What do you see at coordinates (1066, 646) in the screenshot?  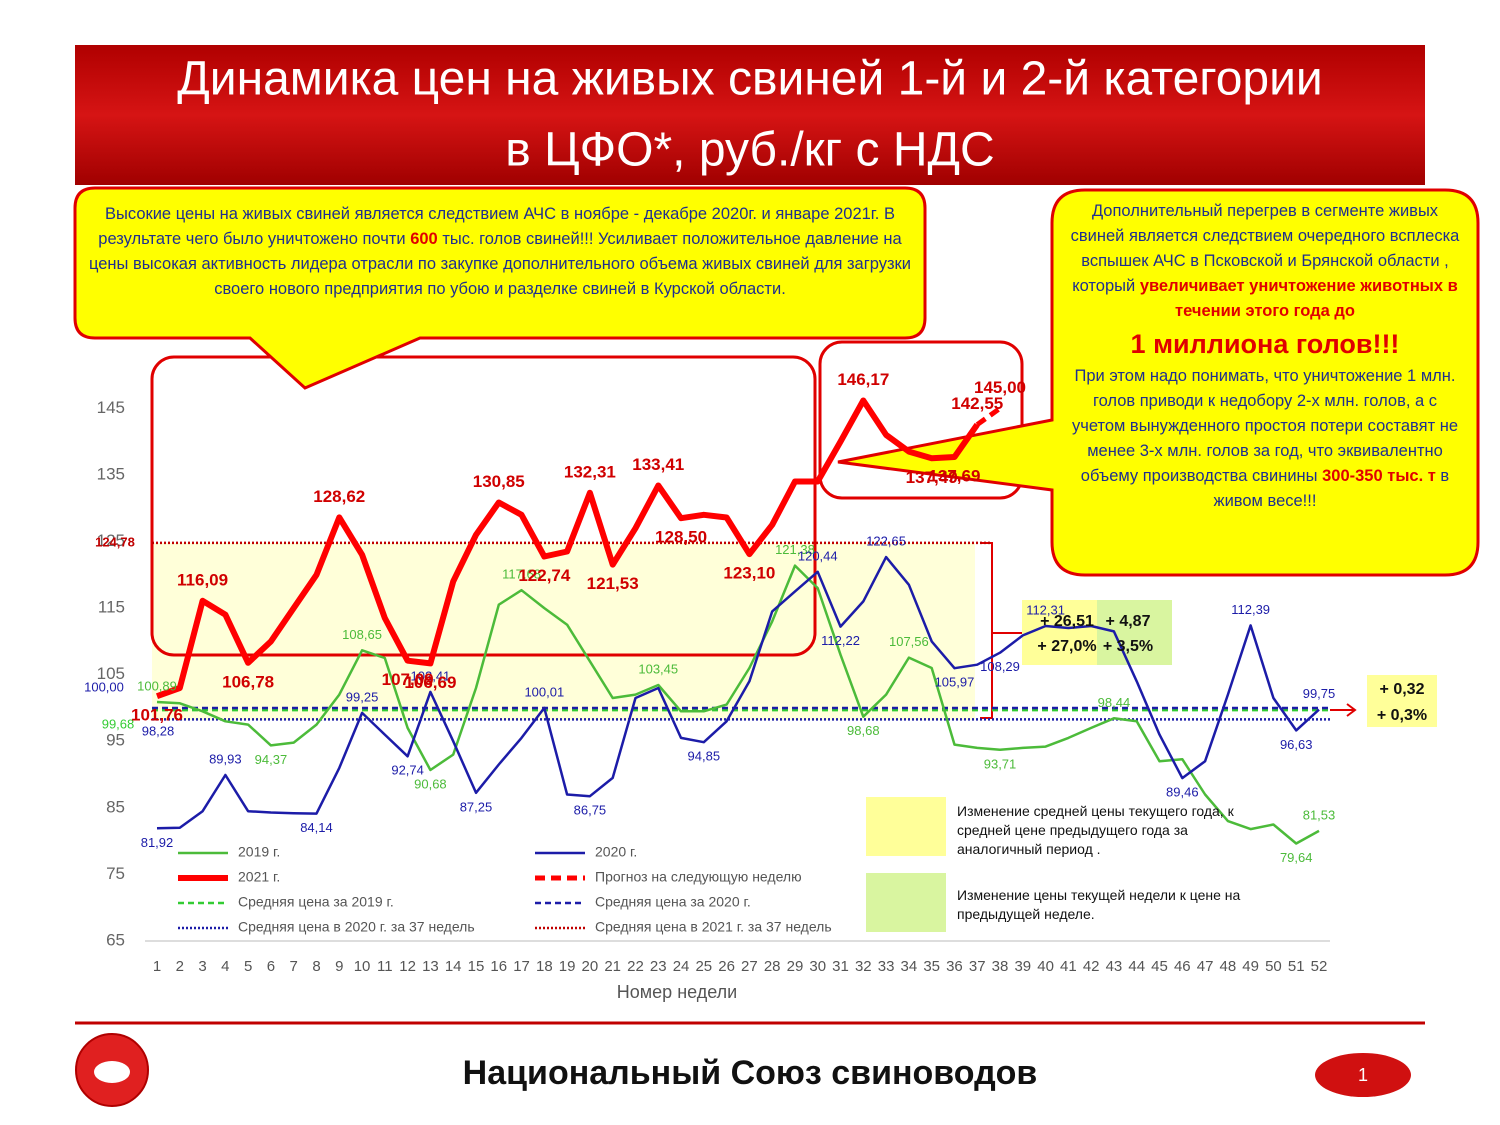 I see `annotation: + 27,0%` at bounding box center [1066, 646].